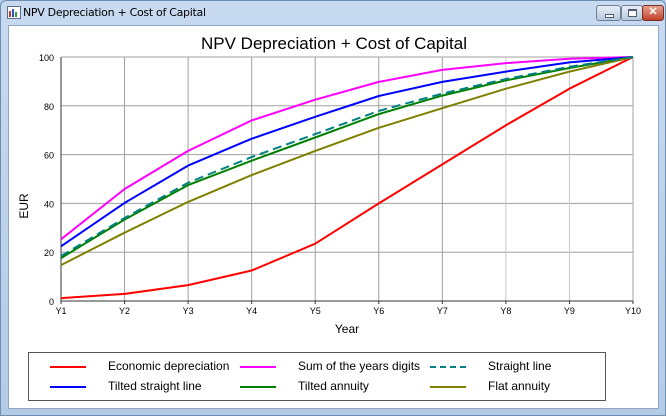 The height and width of the screenshot is (416, 666). What do you see at coordinates (334, 43) in the screenshot?
I see `chart-title: NPV Depreciation + Cost of Capital` at bounding box center [334, 43].